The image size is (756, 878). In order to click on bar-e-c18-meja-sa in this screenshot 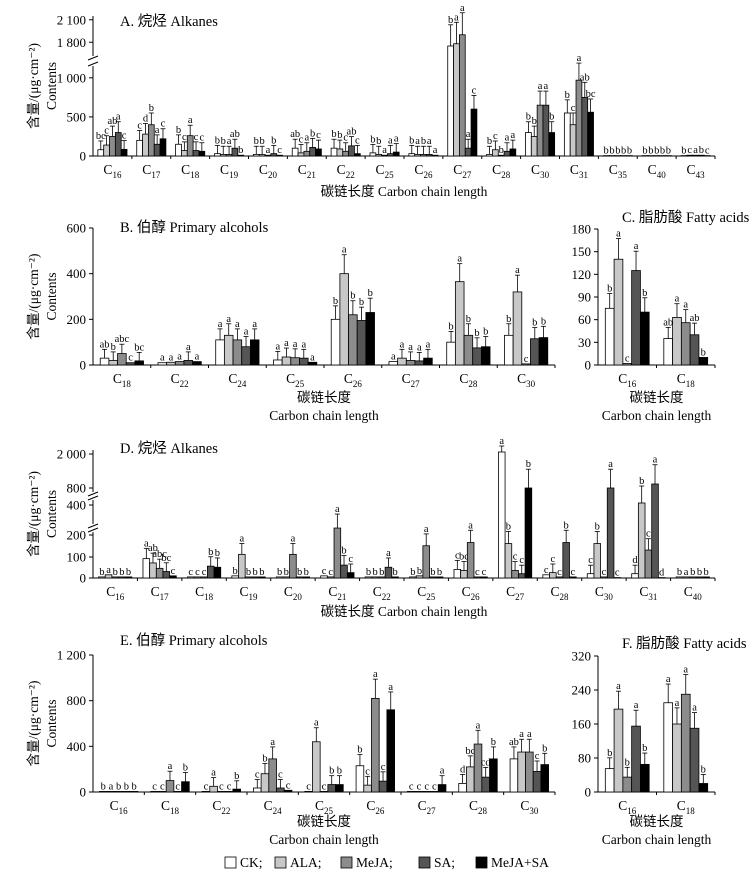, I will do `click(185, 787)`.